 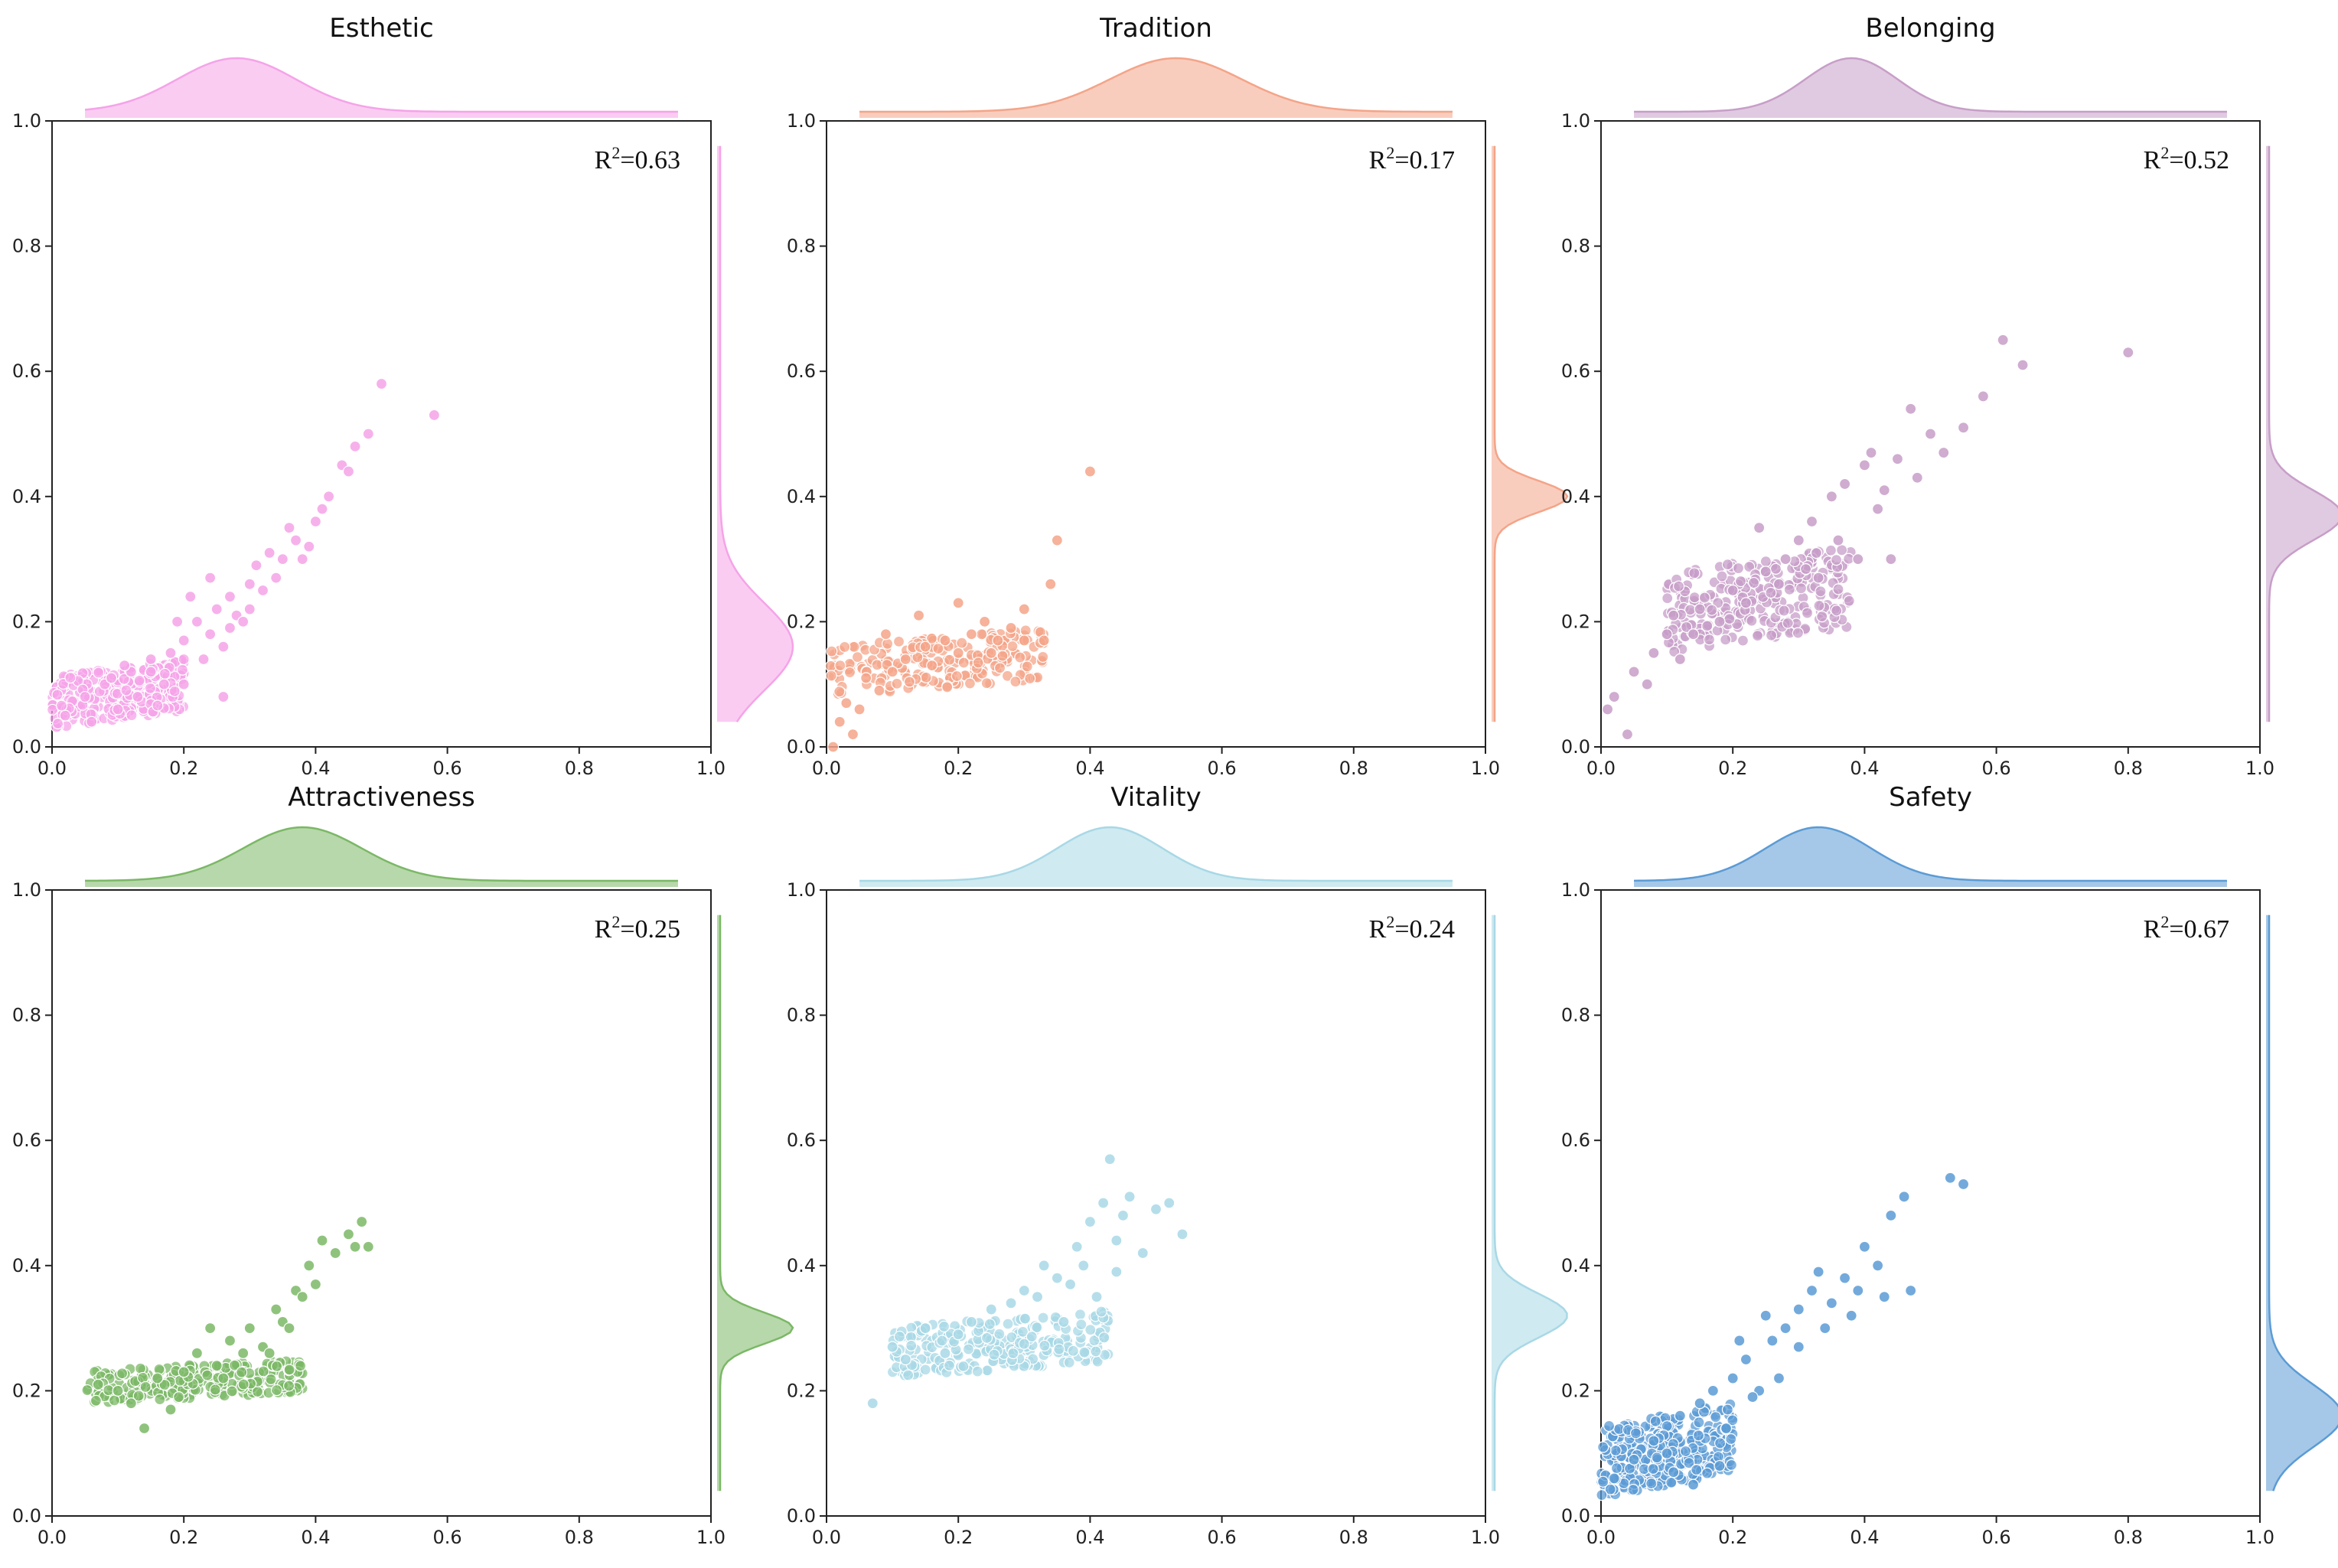 I want to click on y-density-line, so click(x=1531, y=433).